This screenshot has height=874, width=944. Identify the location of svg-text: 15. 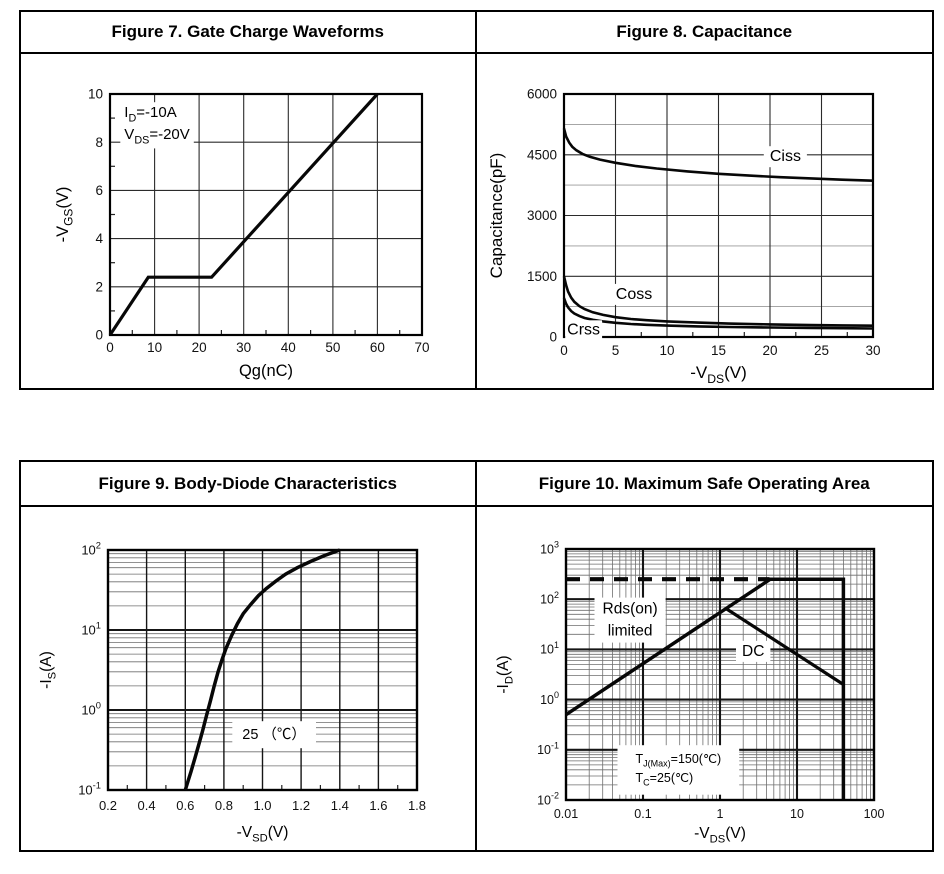
(717, 350).